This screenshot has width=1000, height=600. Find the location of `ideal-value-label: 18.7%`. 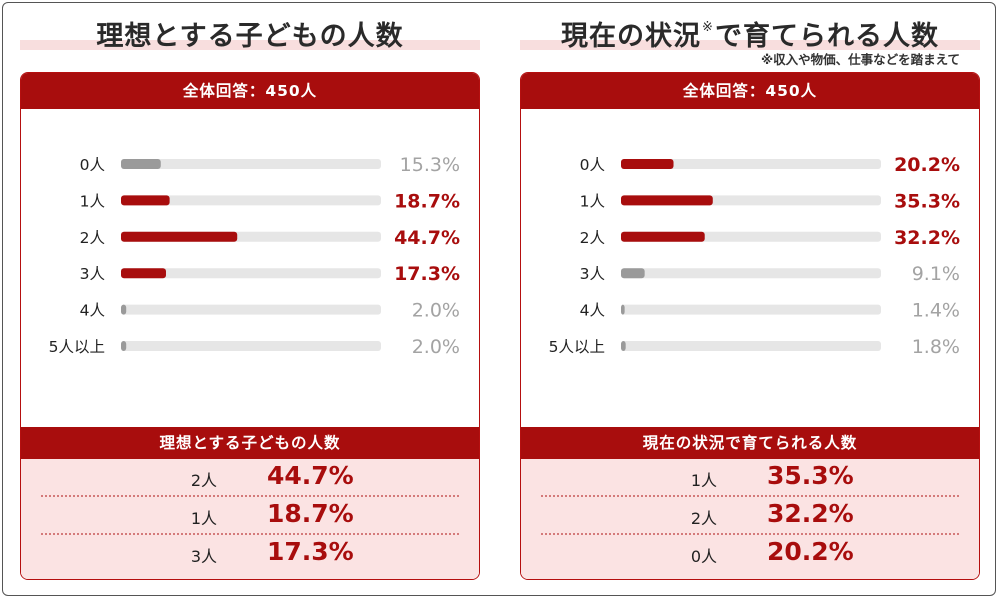

ideal-value-label: 18.7% is located at coordinates (427, 201).